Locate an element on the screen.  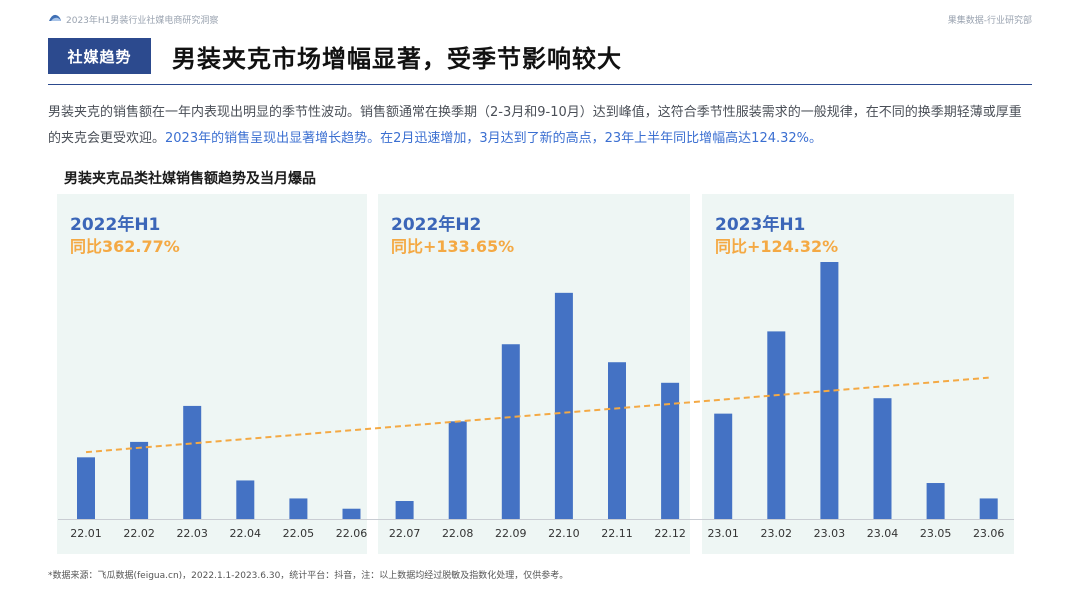
period-label: 2022年H2 is located at coordinates (436, 225).